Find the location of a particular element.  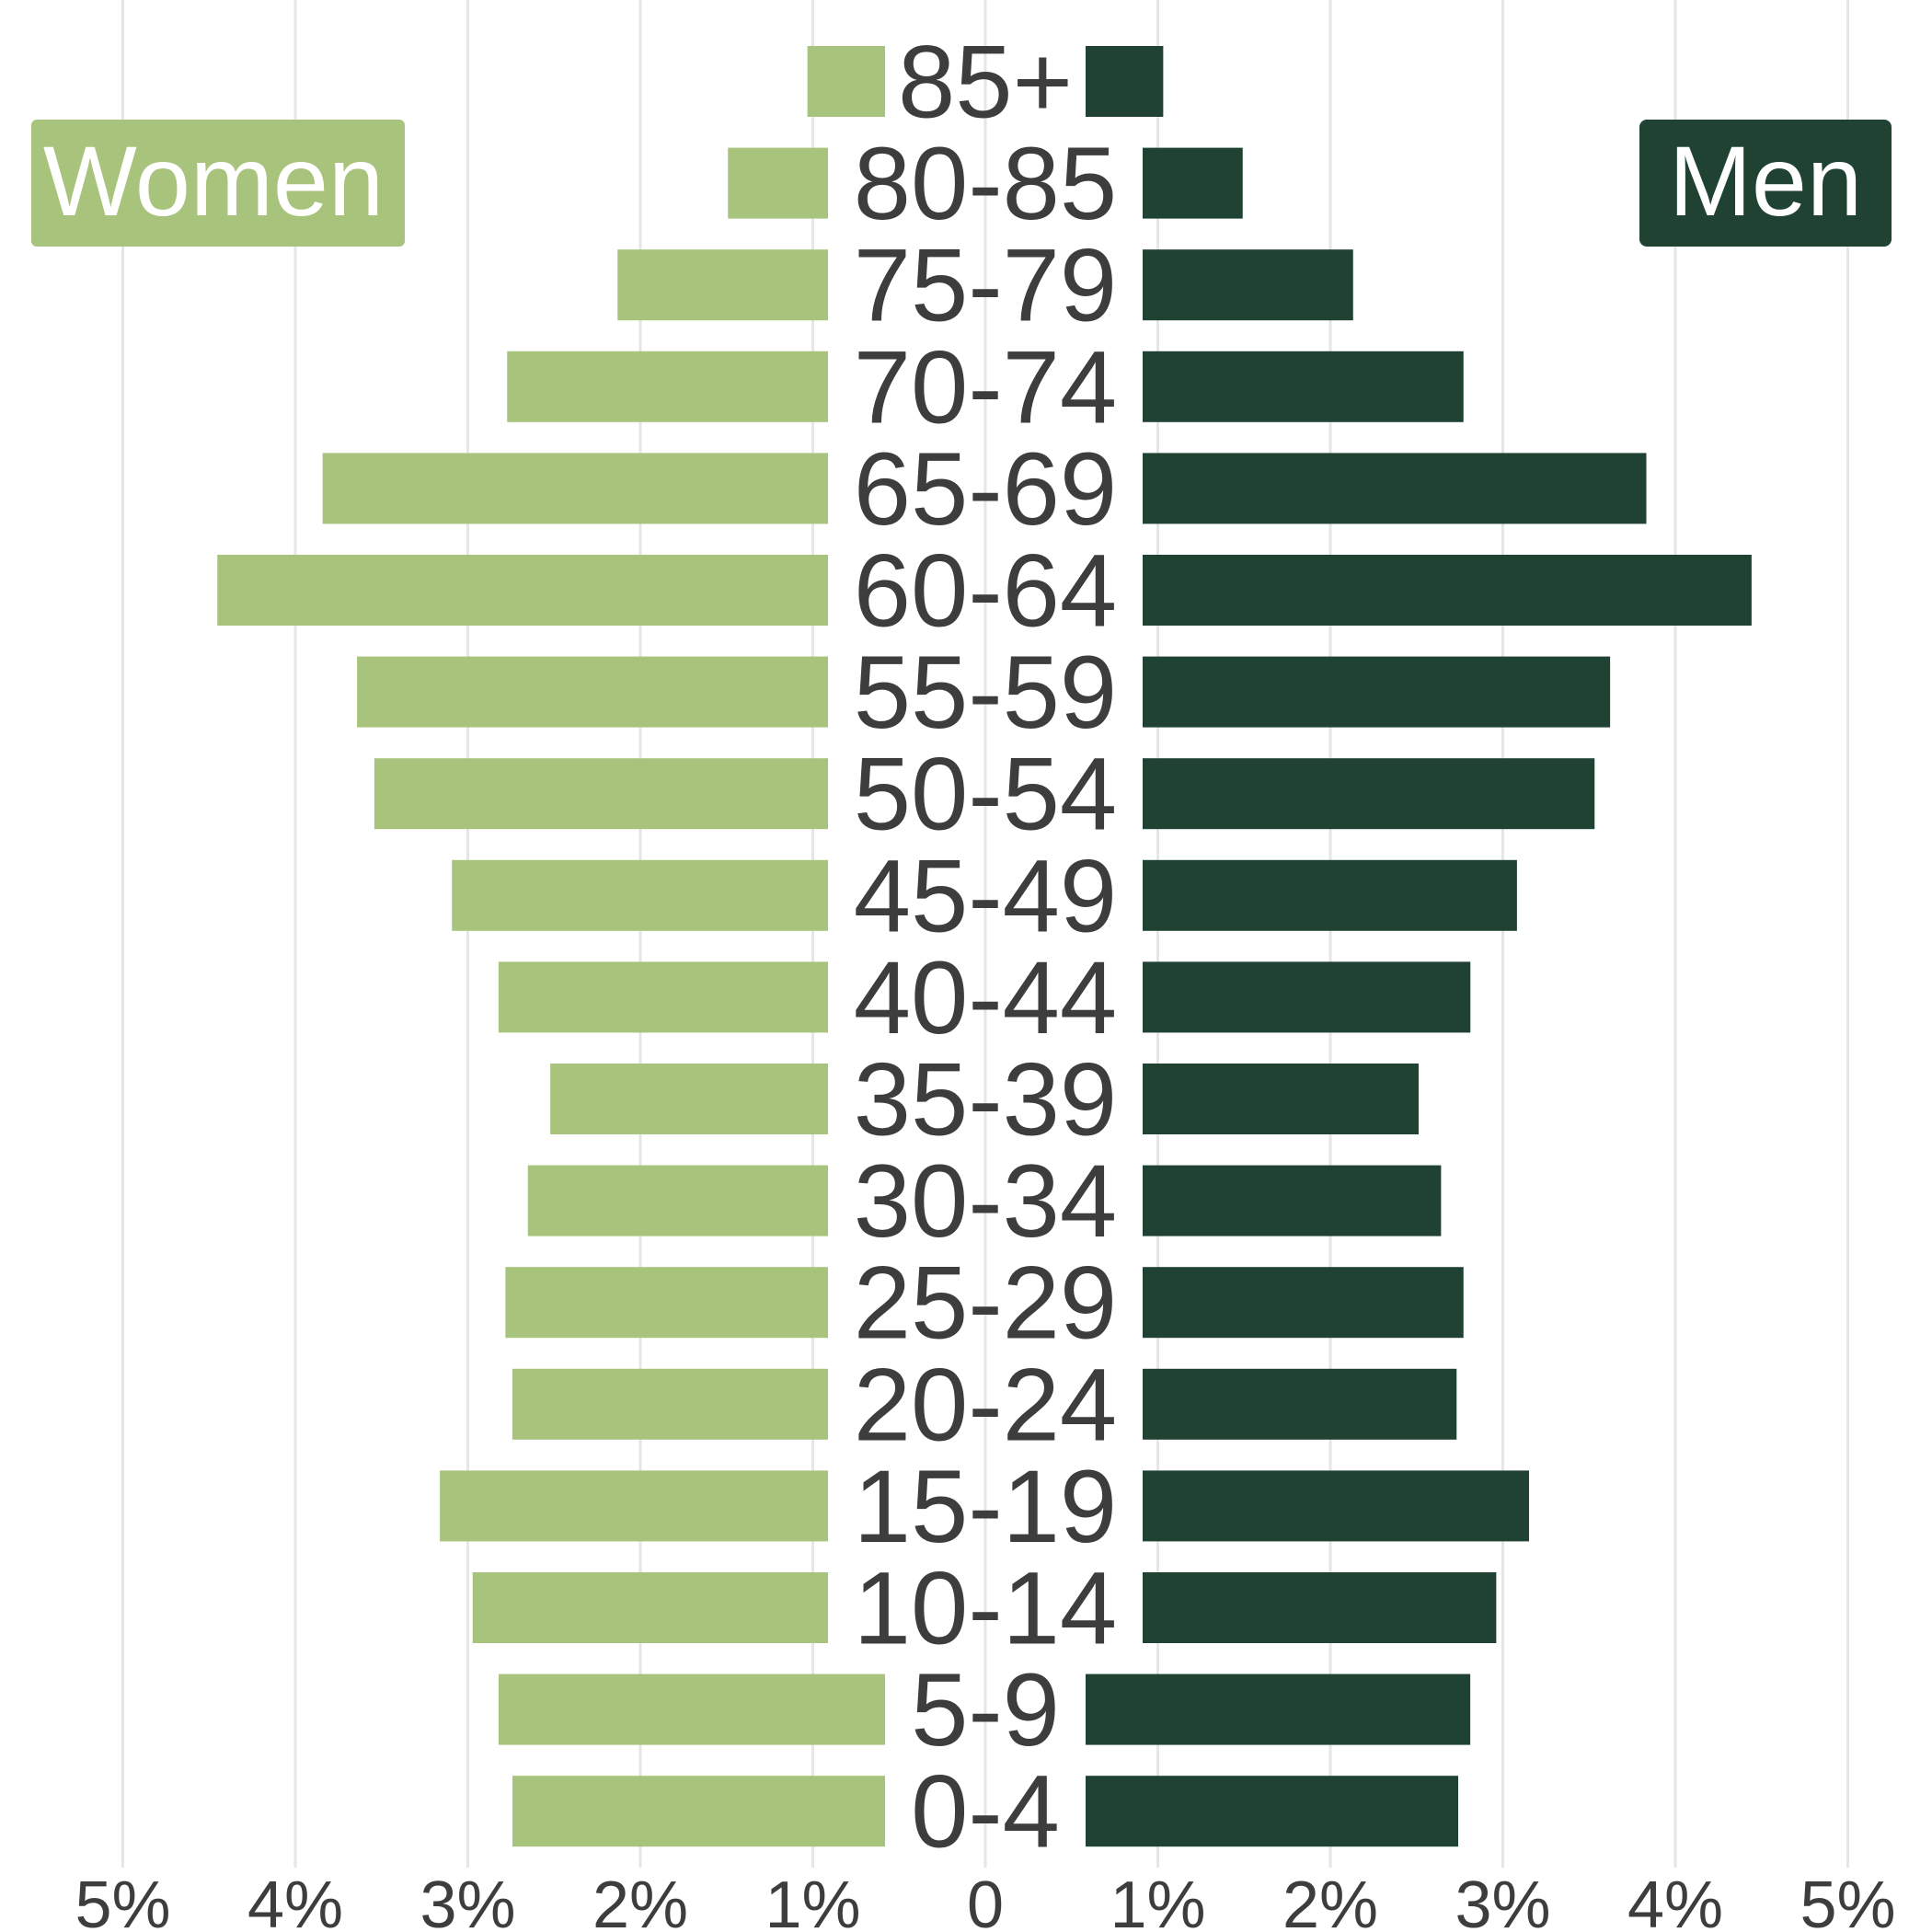

legend-women-box is located at coordinates (218, 183).